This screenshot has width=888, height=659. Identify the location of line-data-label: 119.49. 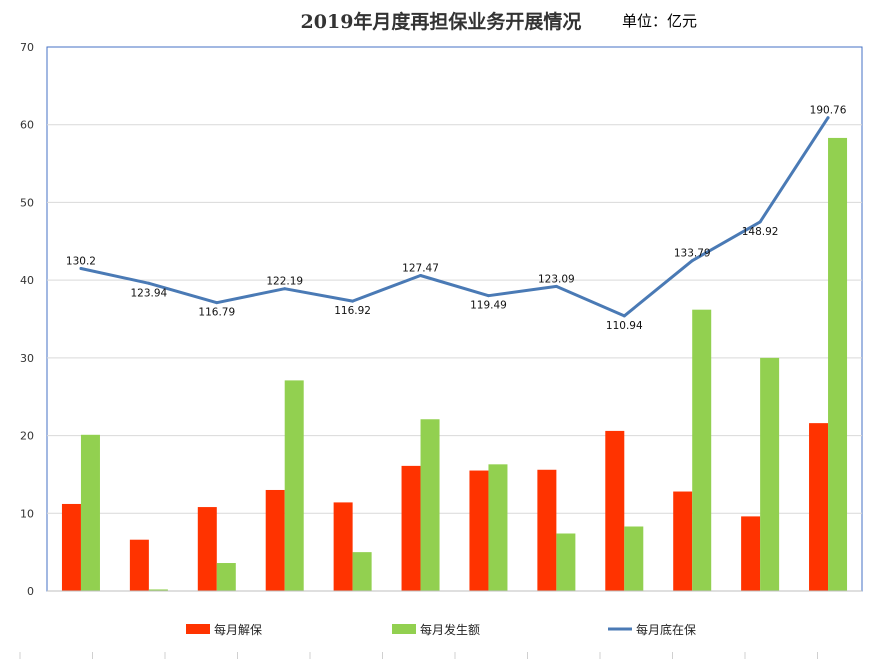
(488, 306).